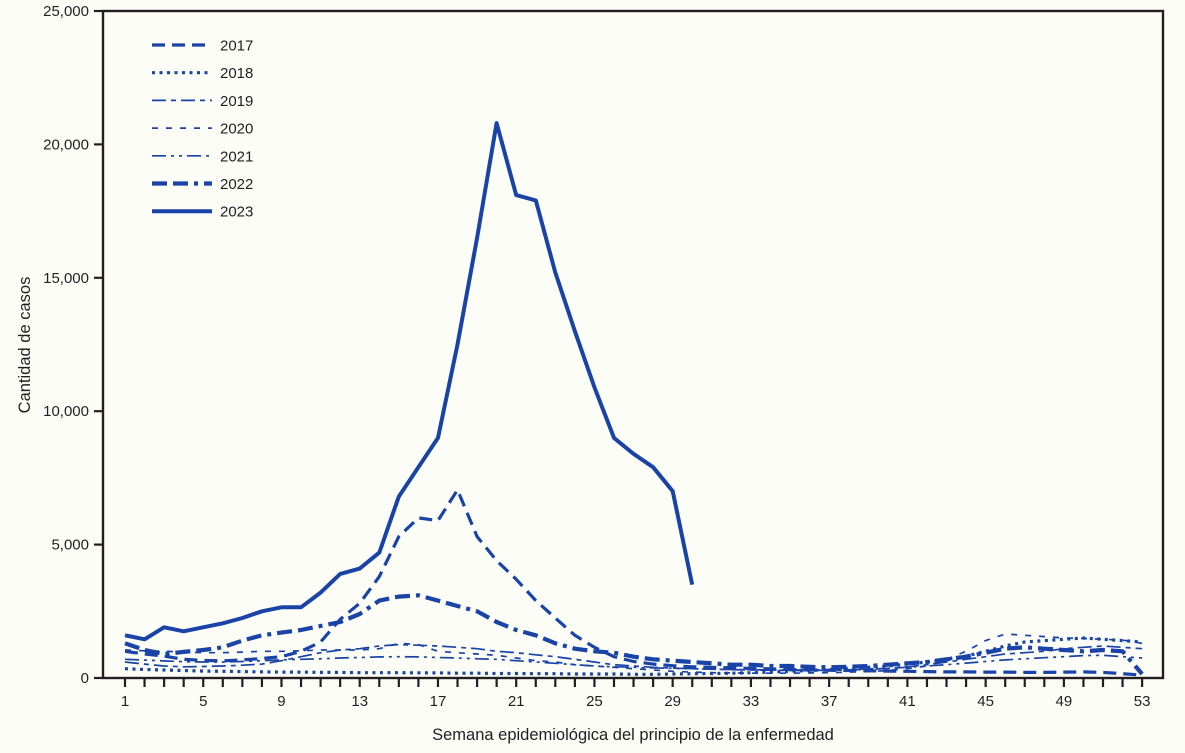  What do you see at coordinates (202, 156) in the screenshot?
I see `legend-item-2021: 2021` at bounding box center [202, 156].